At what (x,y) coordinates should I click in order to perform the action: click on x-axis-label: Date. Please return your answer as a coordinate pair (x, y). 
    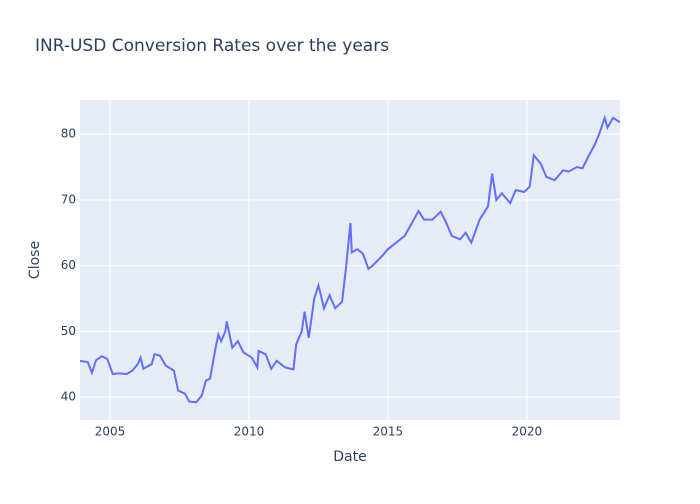
    Looking at the image, I should click on (349, 457).